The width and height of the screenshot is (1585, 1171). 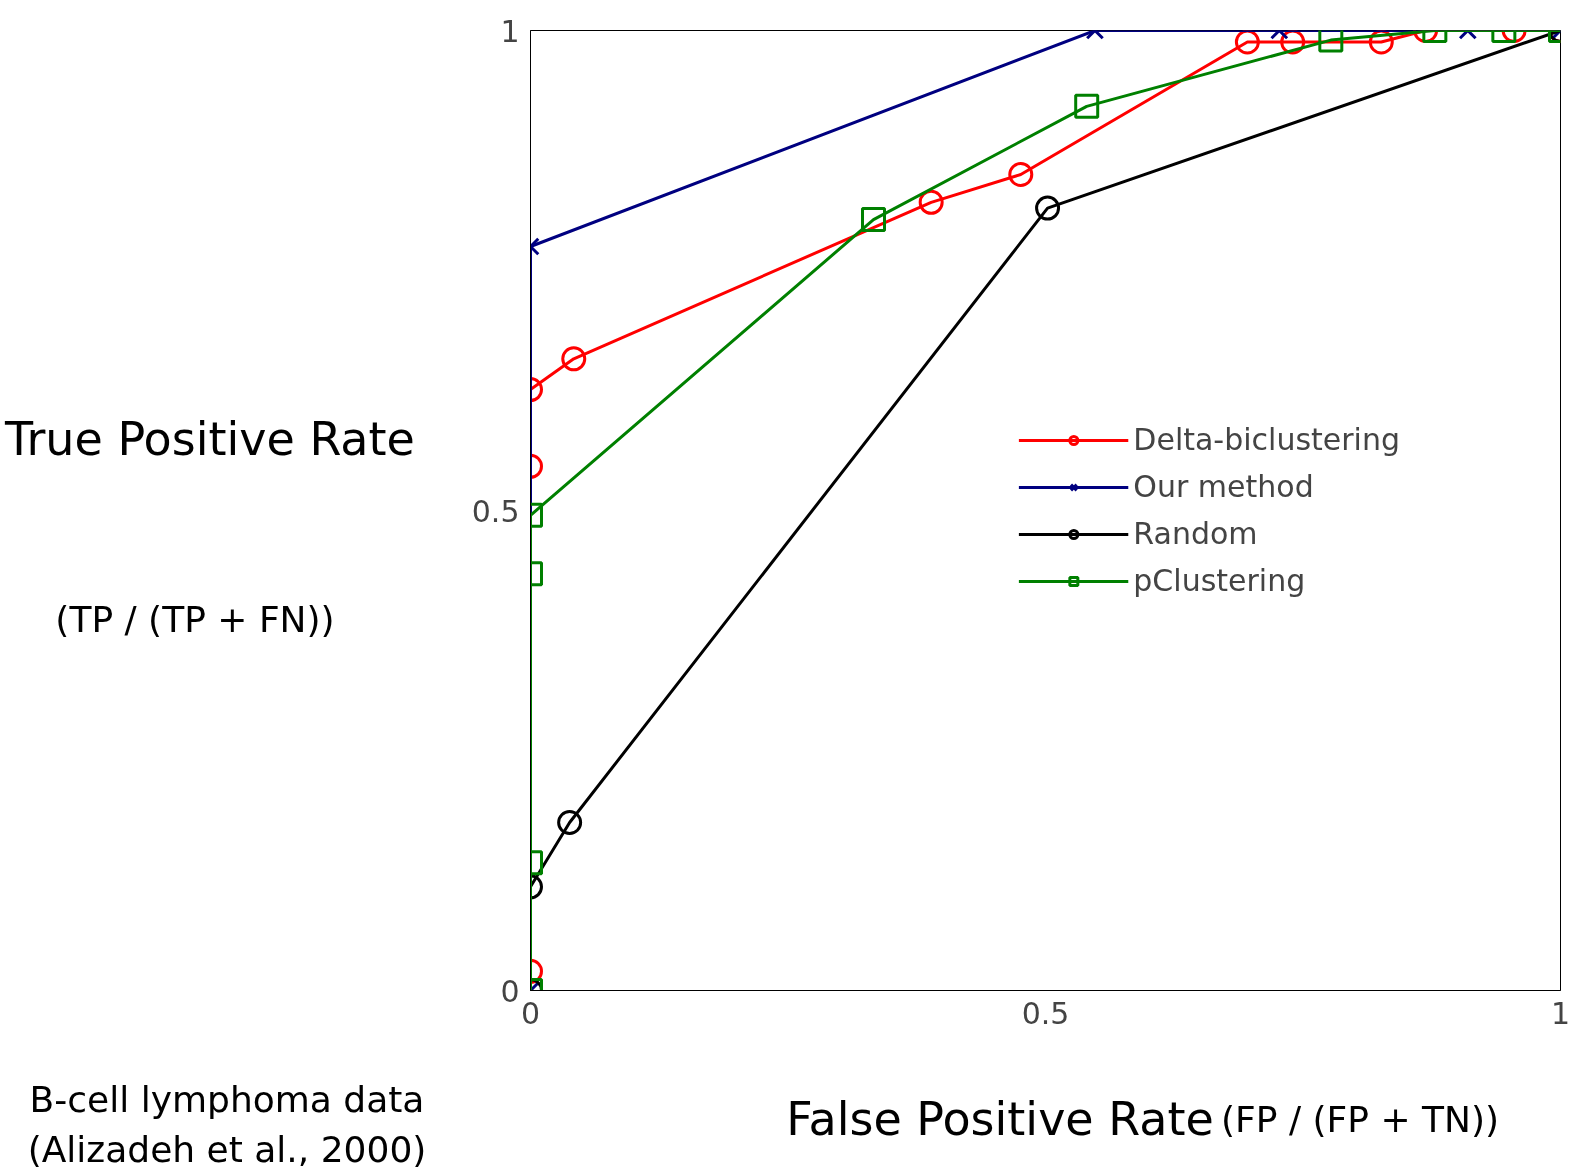 What do you see at coordinates (1045, 1013) in the screenshot?
I see `x-tick-label: 0.5` at bounding box center [1045, 1013].